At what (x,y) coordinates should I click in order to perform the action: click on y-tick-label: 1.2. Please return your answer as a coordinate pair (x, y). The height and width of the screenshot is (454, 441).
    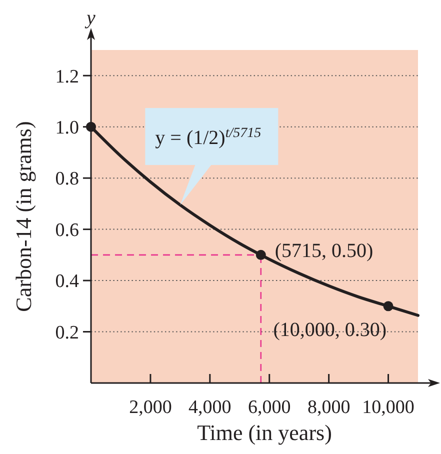
    Looking at the image, I should click on (67, 77).